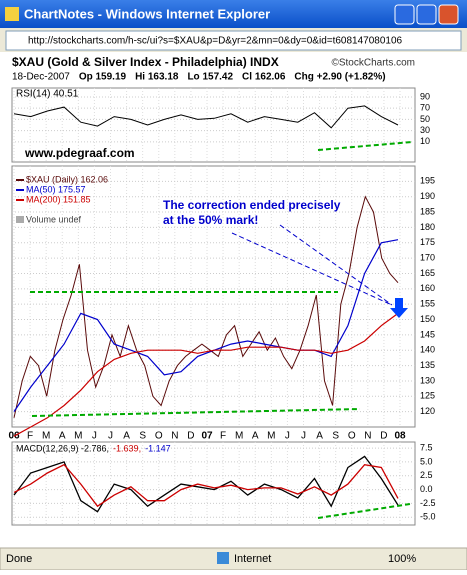 This screenshot has height=575, width=467. Describe the element at coordinates (399, 308) in the screenshot. I see `arrow-icon` at that location.